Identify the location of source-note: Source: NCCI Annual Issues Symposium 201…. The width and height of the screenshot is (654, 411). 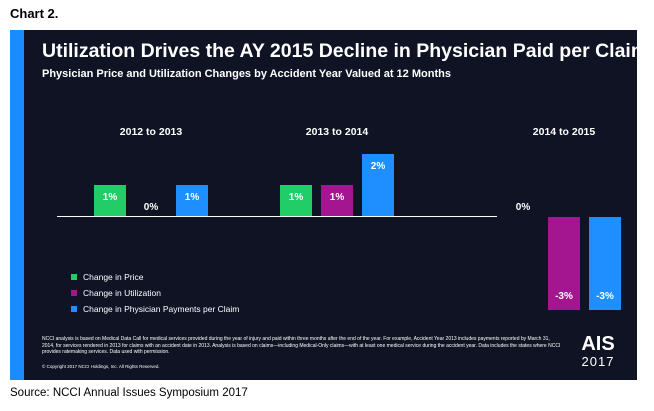
(129, 393).